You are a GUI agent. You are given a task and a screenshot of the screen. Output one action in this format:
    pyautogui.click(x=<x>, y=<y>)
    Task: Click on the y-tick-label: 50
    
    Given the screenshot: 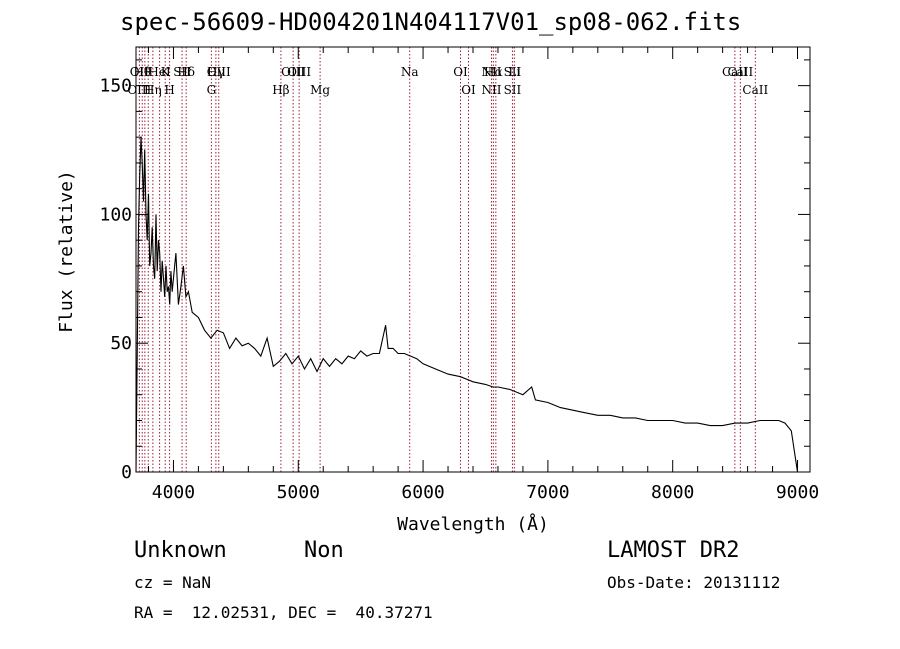 What is the action you would take?
    pyautogui.click(x=121, y=343)
    